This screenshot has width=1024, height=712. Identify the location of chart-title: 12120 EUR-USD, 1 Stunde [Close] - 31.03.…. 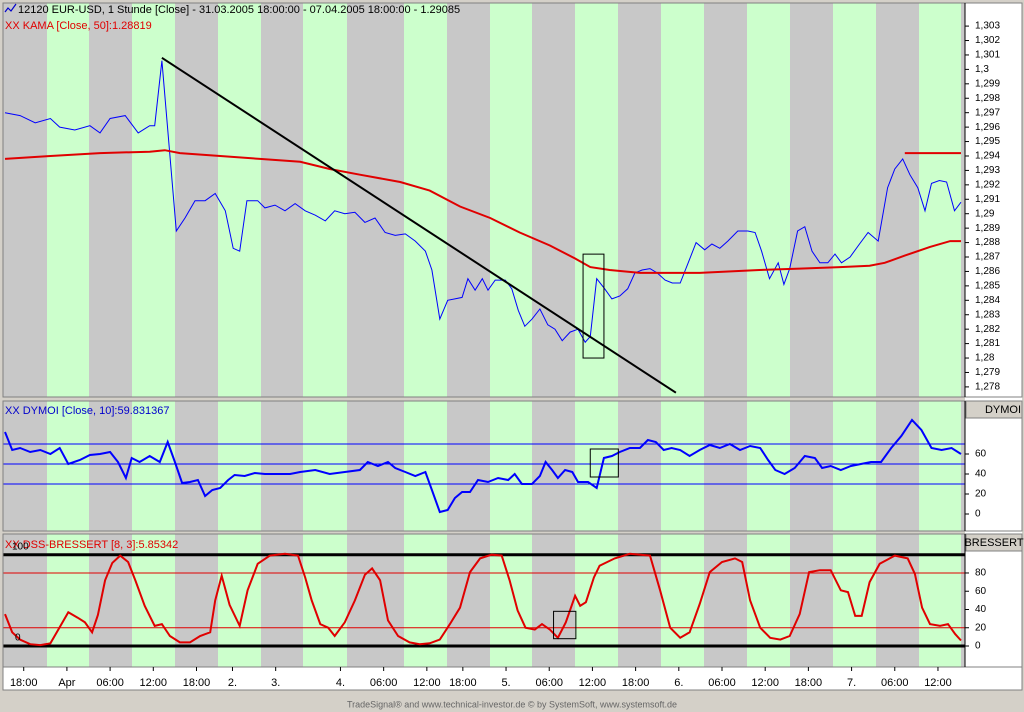
(239, 10).